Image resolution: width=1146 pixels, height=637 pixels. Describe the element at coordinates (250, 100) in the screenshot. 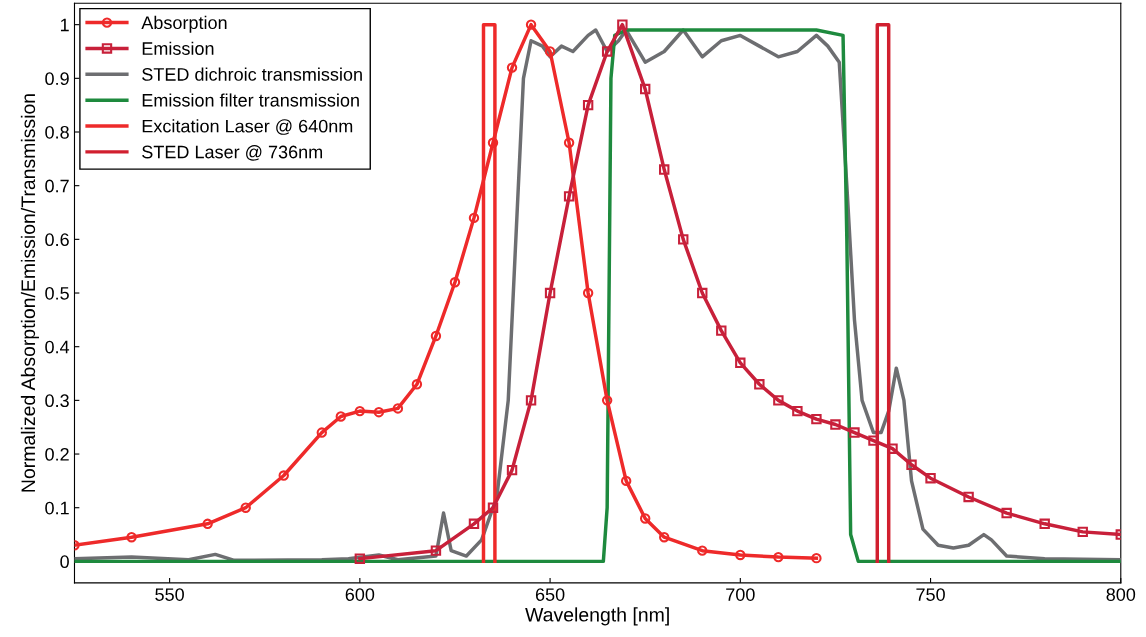

I see `legend-label: Emission filter transmission` at that location.